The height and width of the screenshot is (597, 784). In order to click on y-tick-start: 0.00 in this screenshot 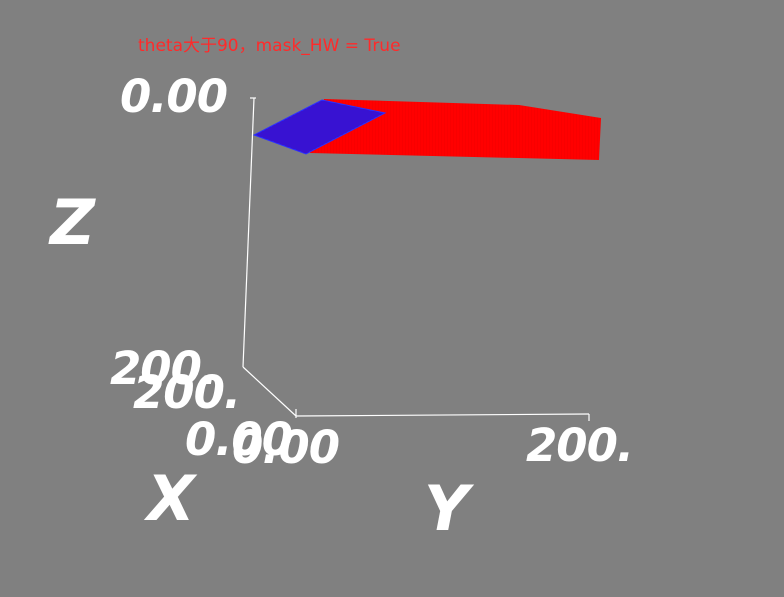, I will do `click(286, 447)`.